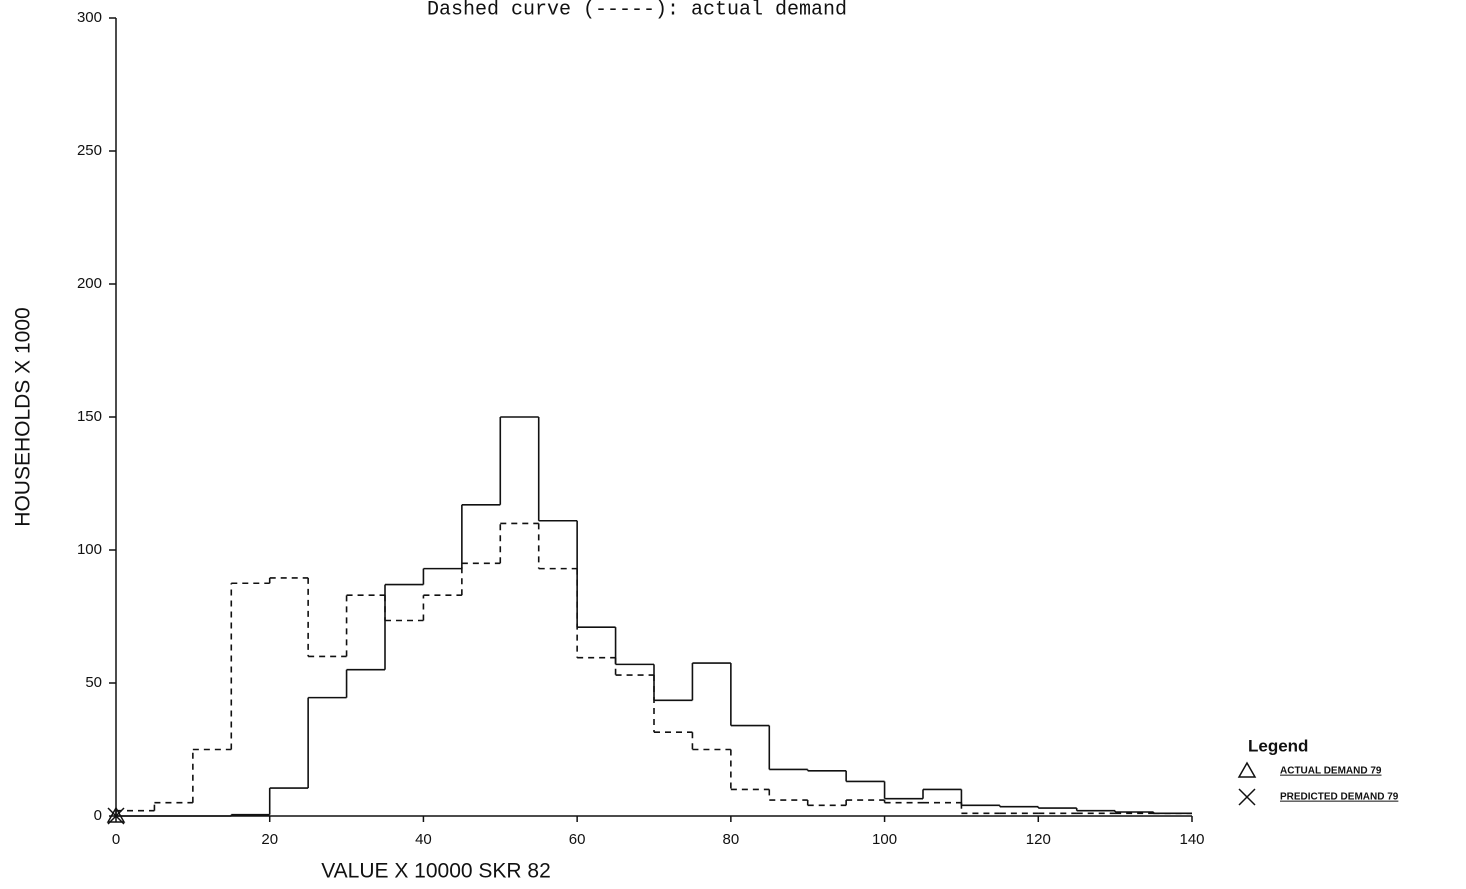 This screenshot has width=1466, height=889. Describe the element at coordinates (1278, 745) in the screenshot. I see `legend-title: Legend` at that location.